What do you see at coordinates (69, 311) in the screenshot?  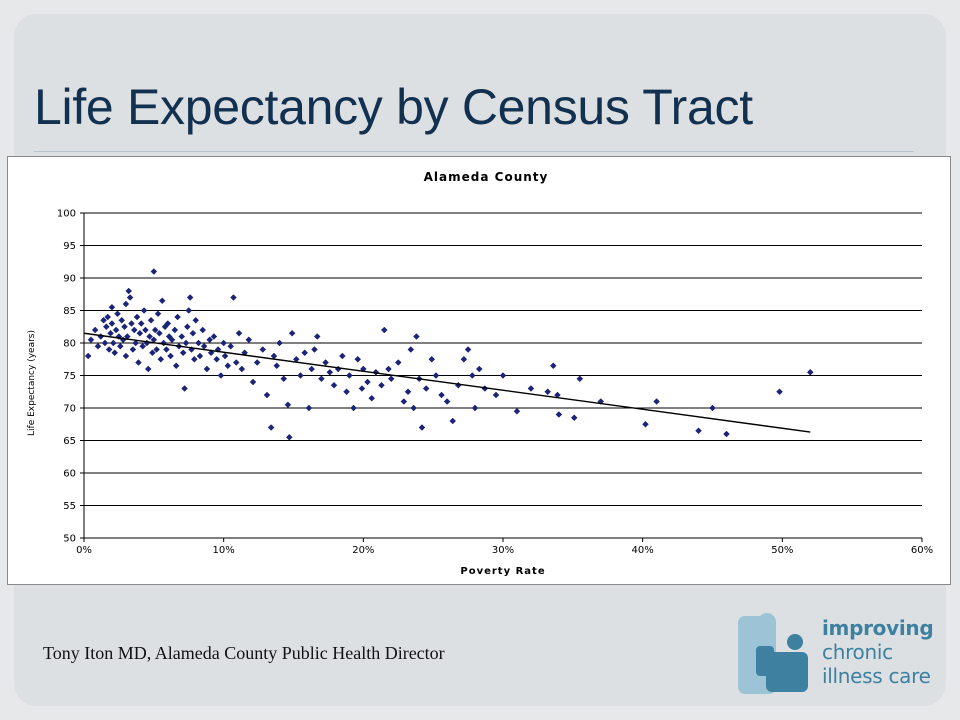 I see `y-tick-label: 85` at bounding box center [69, 311].